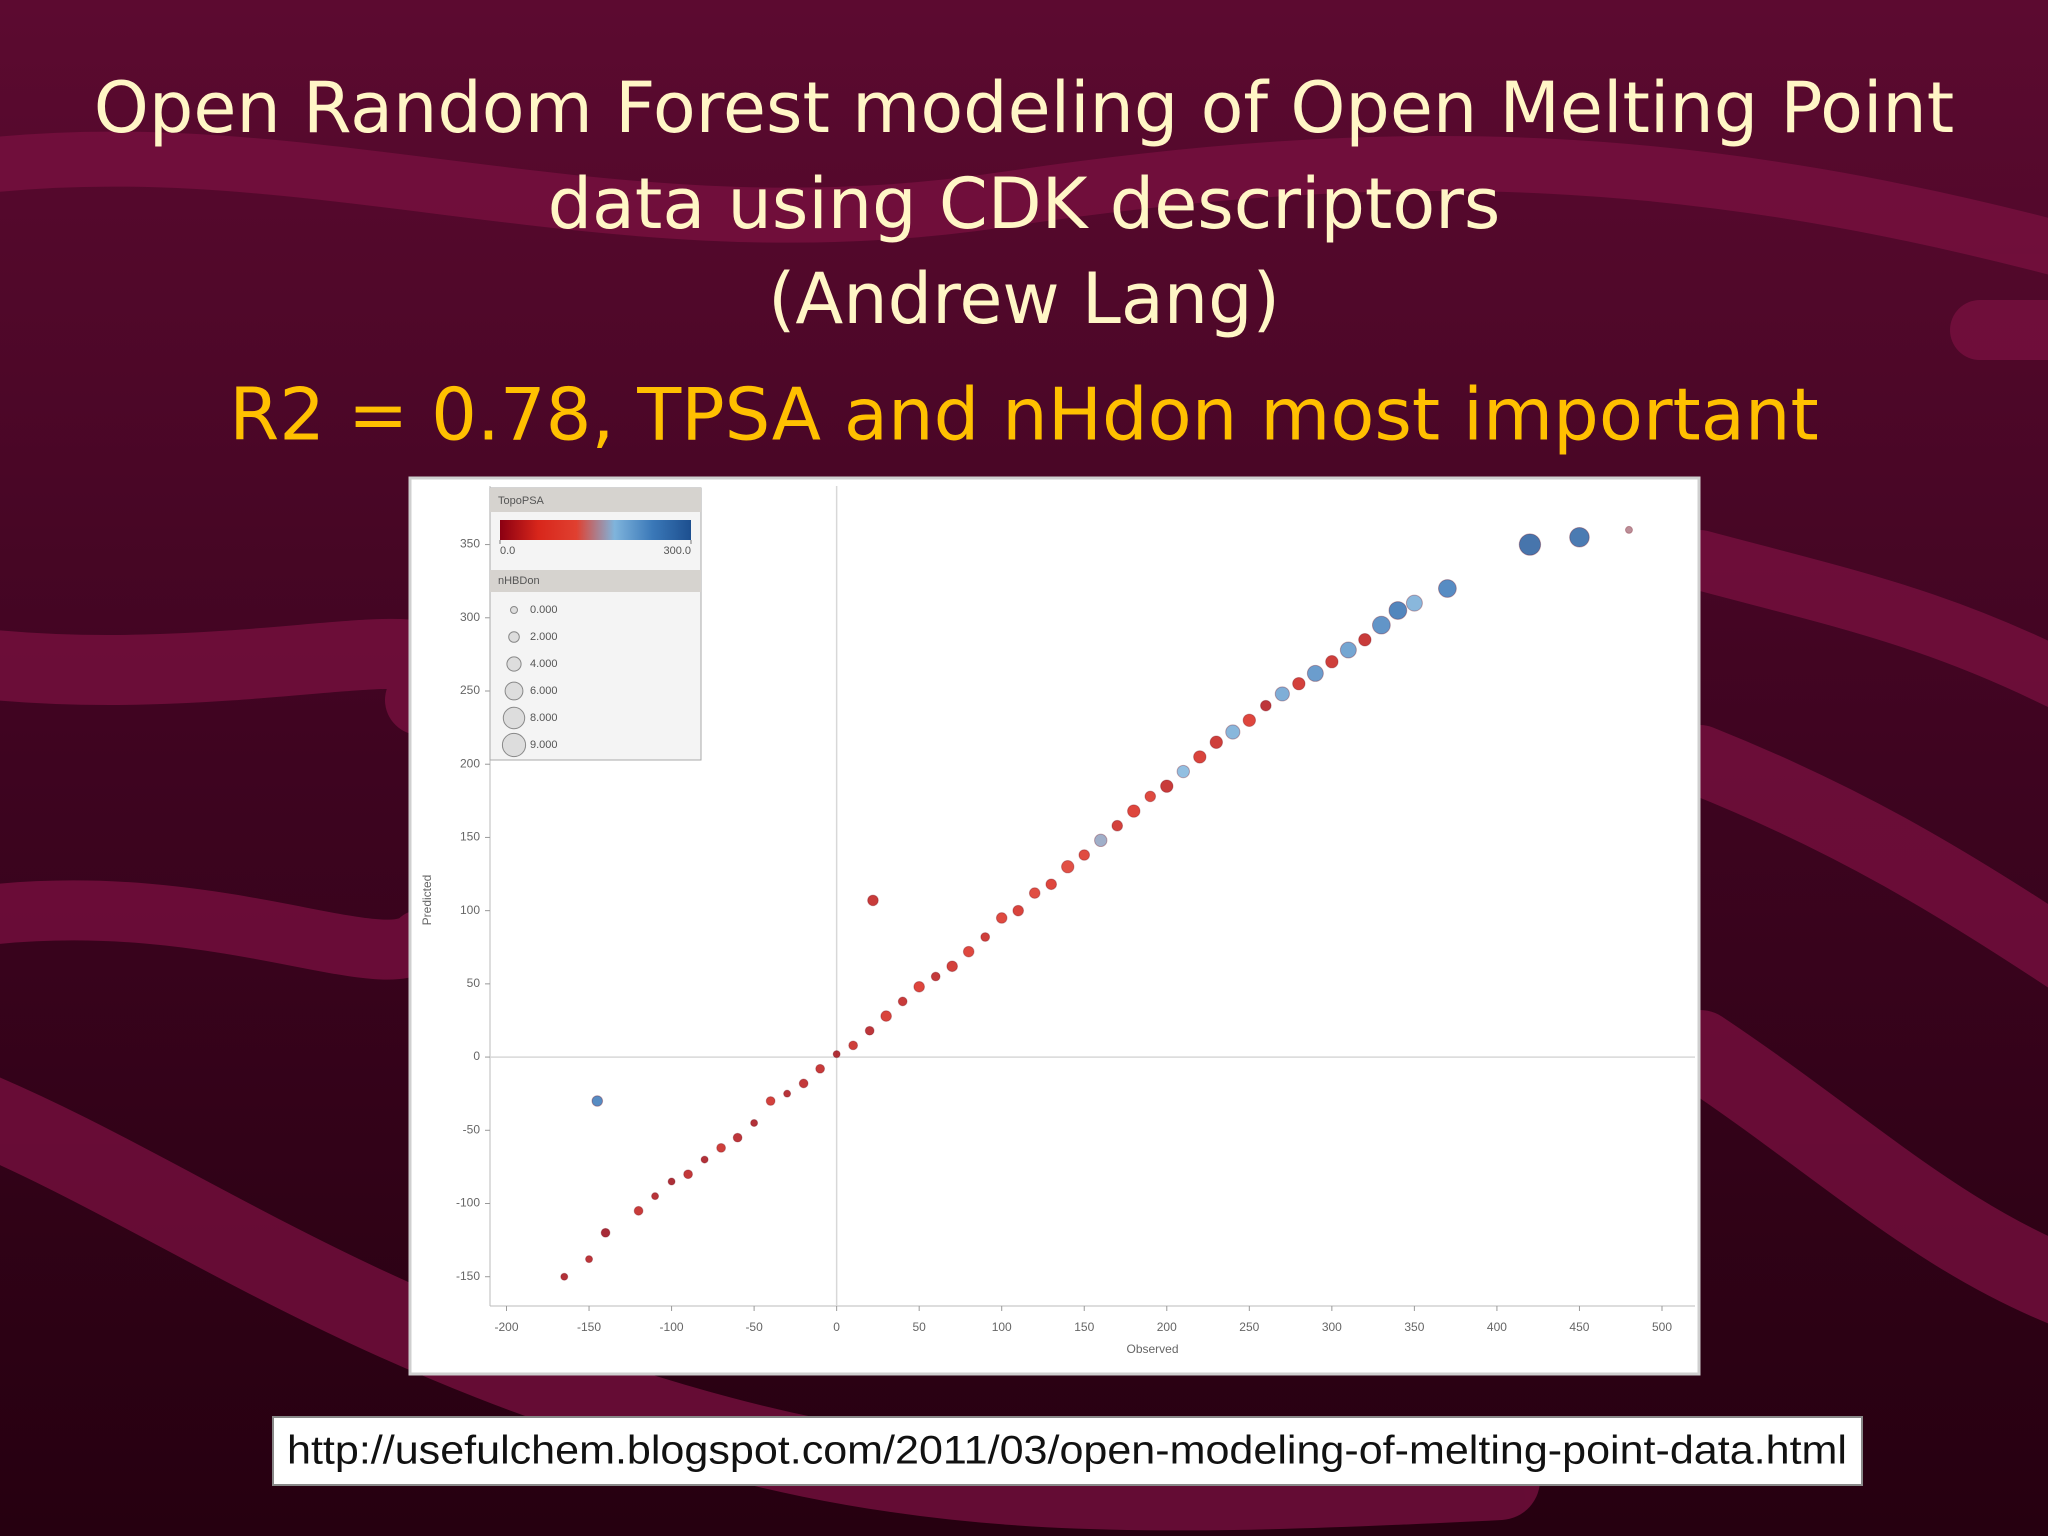 Image resolution: width=2048 pixels, height=1536 pixels. Describe the element at coordinates (470, 544) in the screenshot. I see `y-tick-label: 350` at that location.